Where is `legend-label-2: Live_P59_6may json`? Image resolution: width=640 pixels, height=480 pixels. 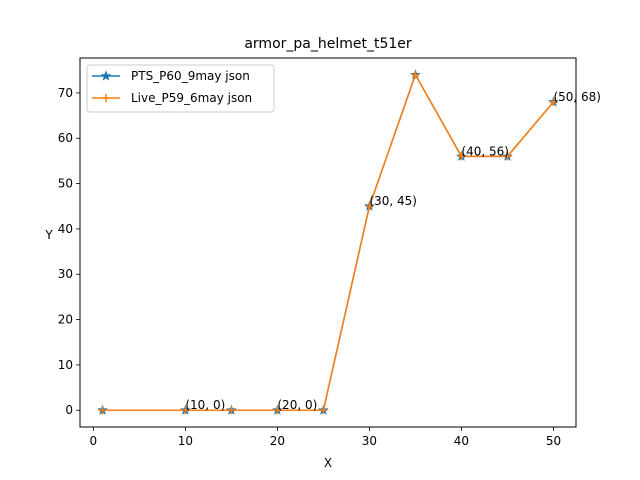
legend-label-2: Live_P59_6may json is located at coordinates (191, 98).